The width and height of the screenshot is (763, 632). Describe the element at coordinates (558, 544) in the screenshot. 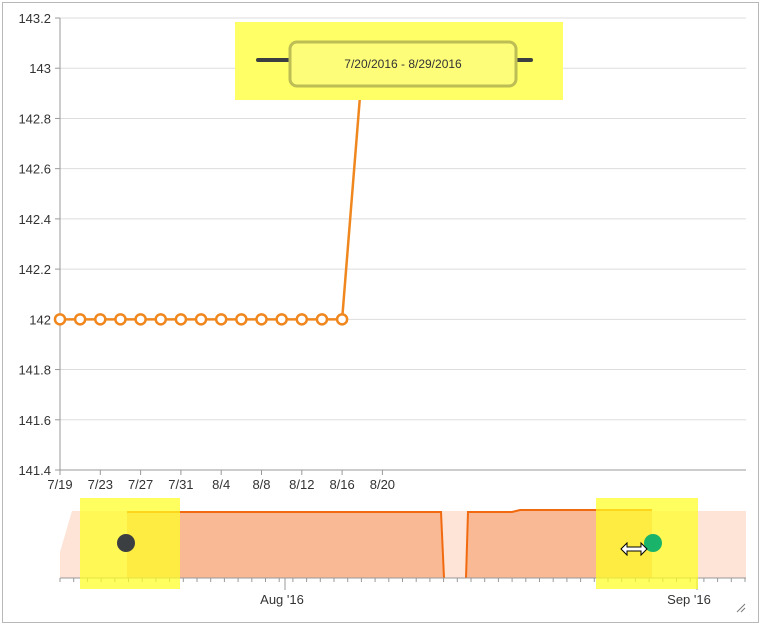

I see `navigator-line-right` at that location.